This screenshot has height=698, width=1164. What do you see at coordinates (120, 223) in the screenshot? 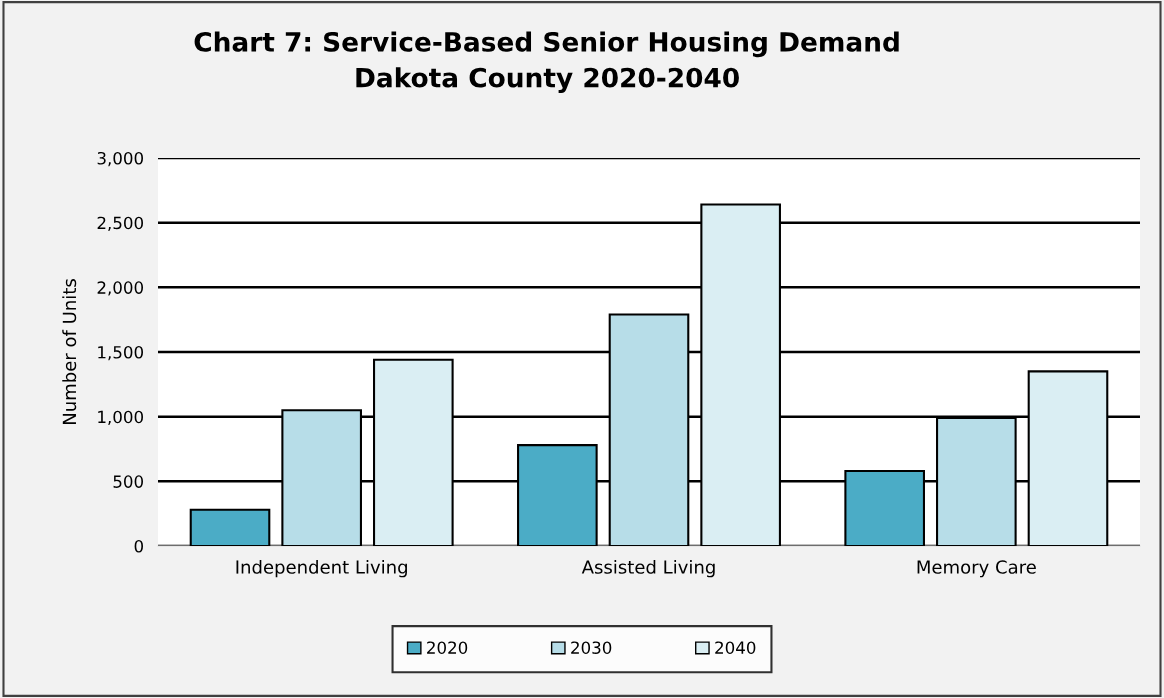
I see `y-tick-label: 2,500` at bounding box center [120, 223].